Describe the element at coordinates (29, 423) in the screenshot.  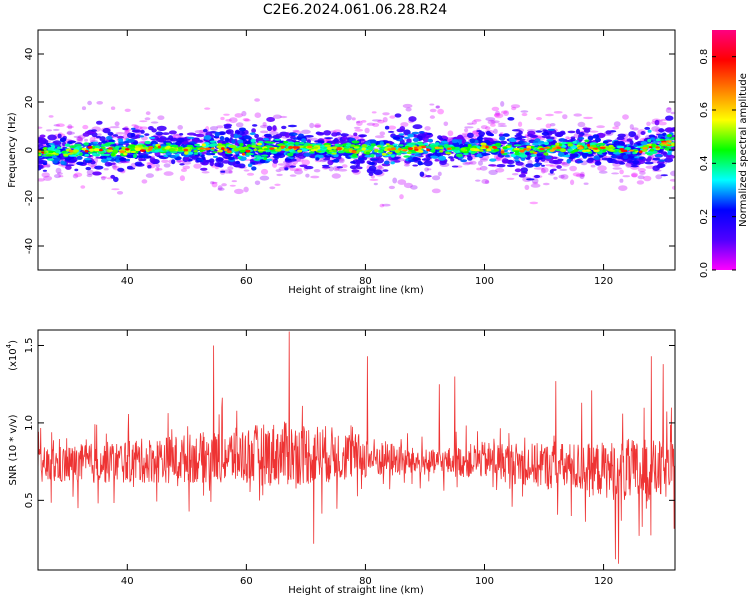
I see `snr-y-tick-label: 1.0` at that location.